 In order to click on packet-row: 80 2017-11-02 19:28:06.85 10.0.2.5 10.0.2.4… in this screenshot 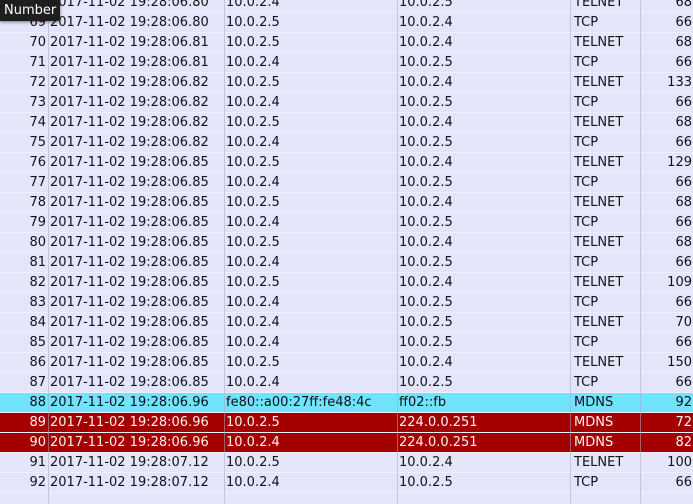, I will do `click(346, 243)`.